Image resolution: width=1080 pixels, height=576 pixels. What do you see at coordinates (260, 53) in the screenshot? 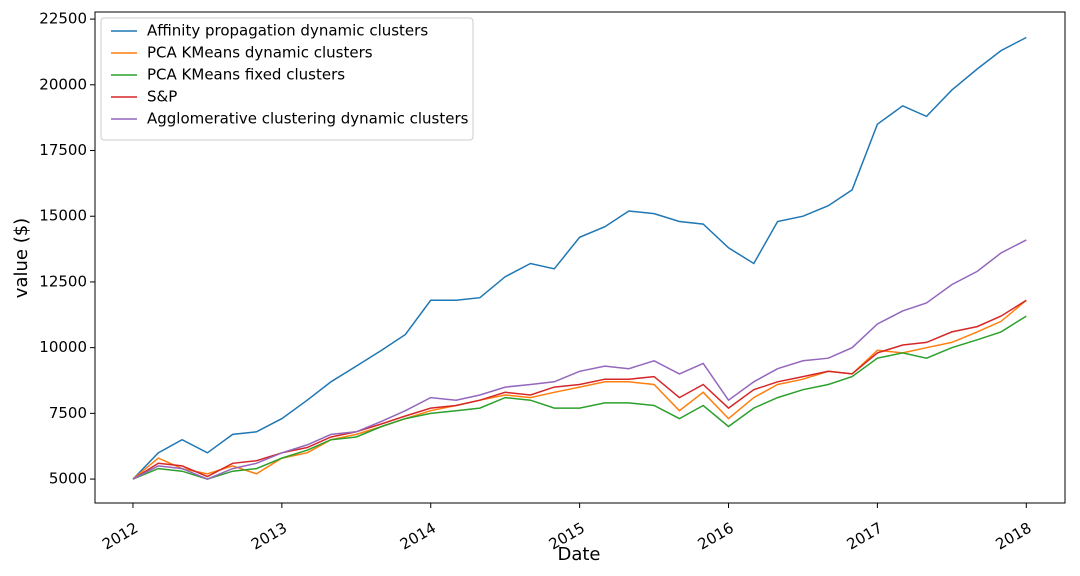
I see `legend-label: PCA KMeans dynamic clusters` at bounding box center [260, 53].